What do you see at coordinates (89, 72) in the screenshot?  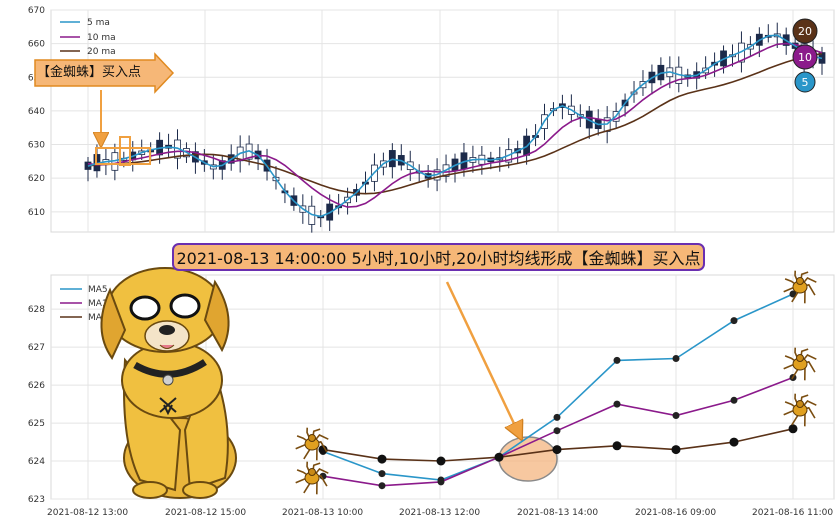 I see `buy-point-label: 【金蜘蛛】买入点` at bounding box center [89, 72].